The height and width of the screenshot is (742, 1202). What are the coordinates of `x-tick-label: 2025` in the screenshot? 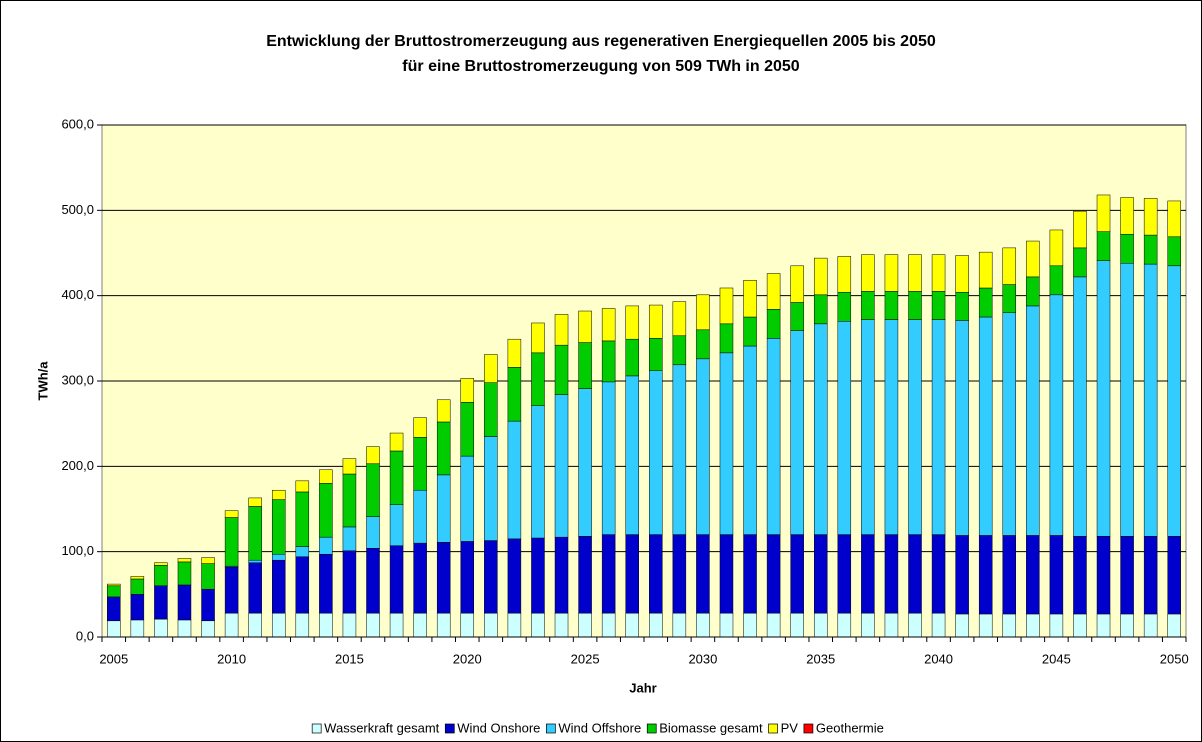 It's located at (585, 658).